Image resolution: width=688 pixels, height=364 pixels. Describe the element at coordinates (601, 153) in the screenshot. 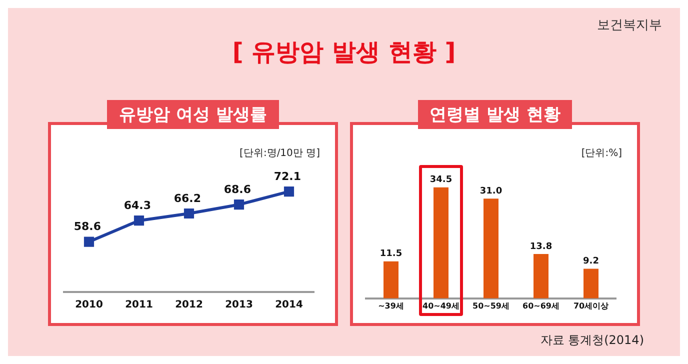

I see `y-axis-title: [단위:%]` at that location.